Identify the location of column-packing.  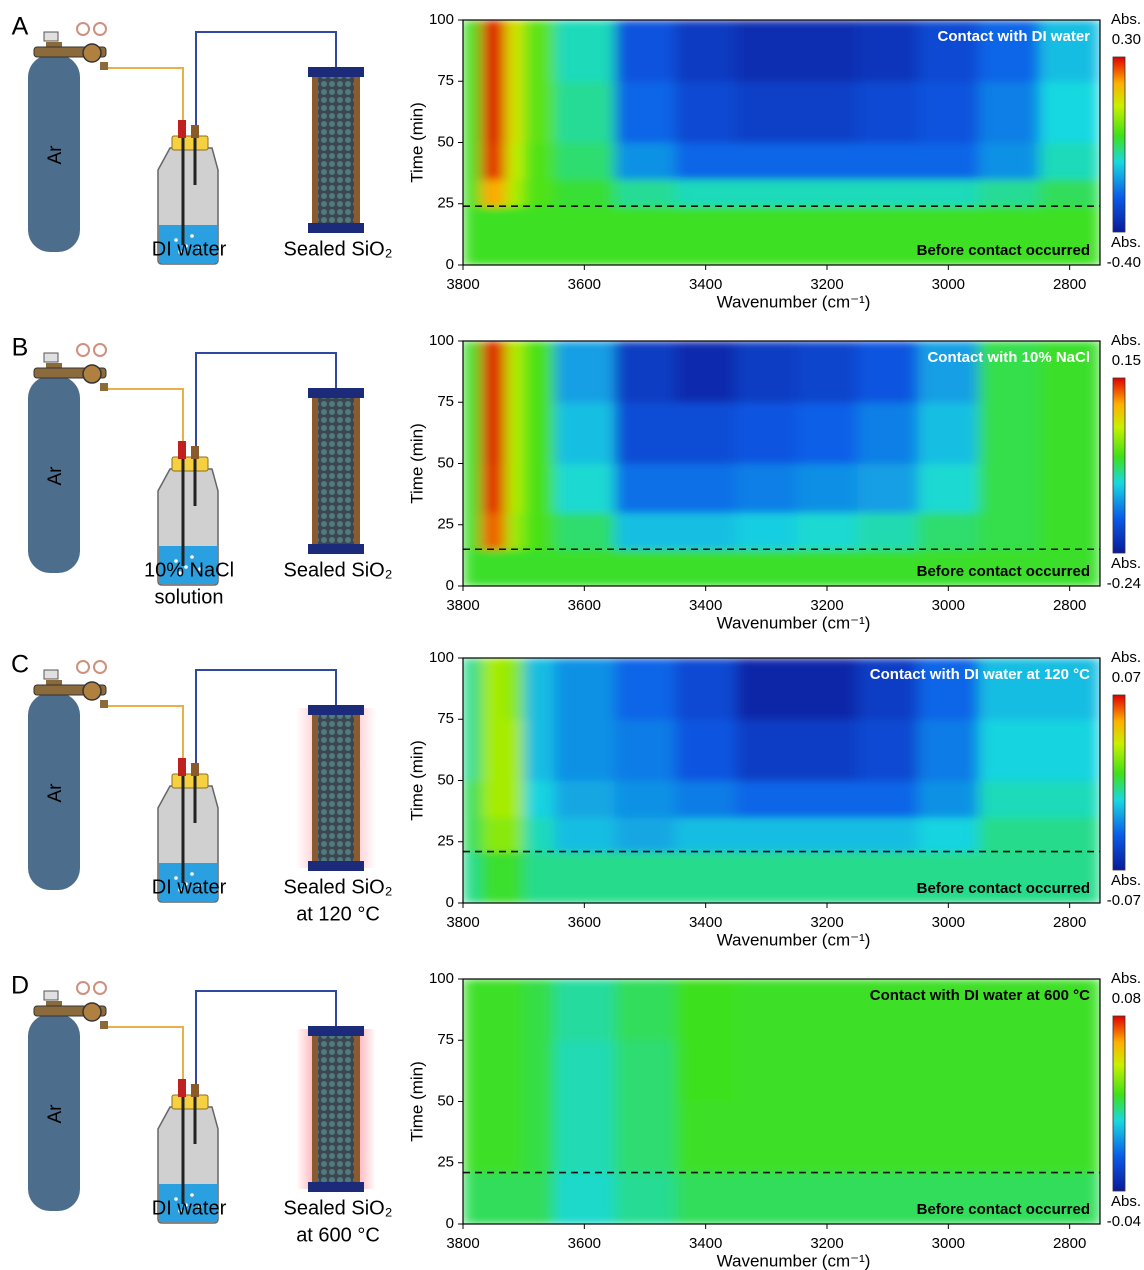
(336, 788).